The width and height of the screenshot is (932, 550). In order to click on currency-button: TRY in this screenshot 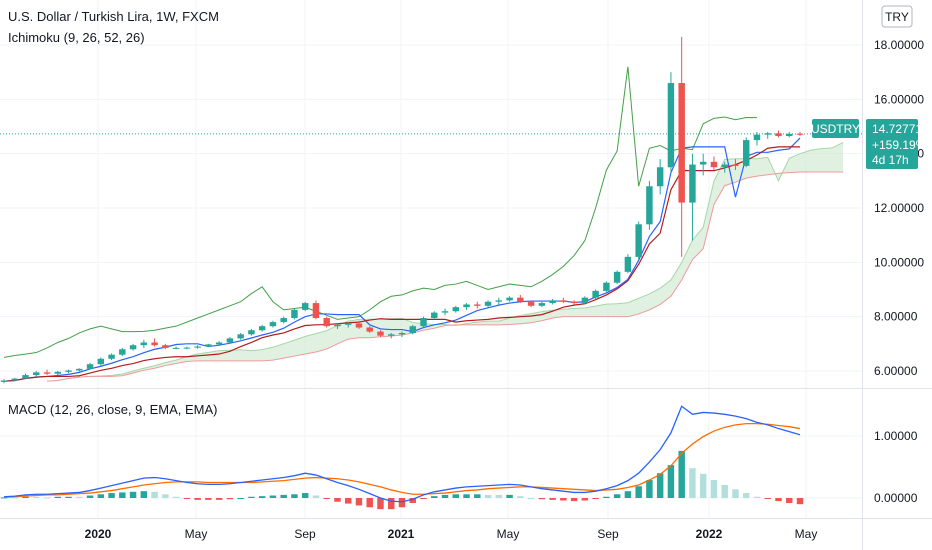, I will do `click(897, 16)`.